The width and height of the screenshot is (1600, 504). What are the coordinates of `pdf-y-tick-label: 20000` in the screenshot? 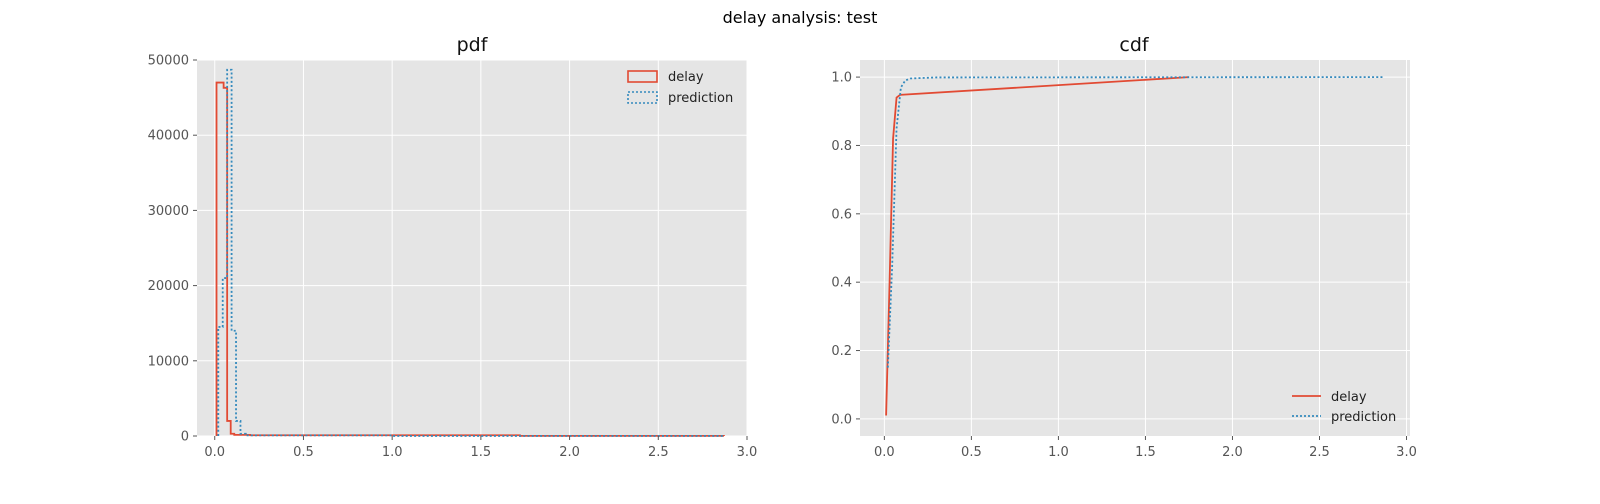 It's located at (168, 286).